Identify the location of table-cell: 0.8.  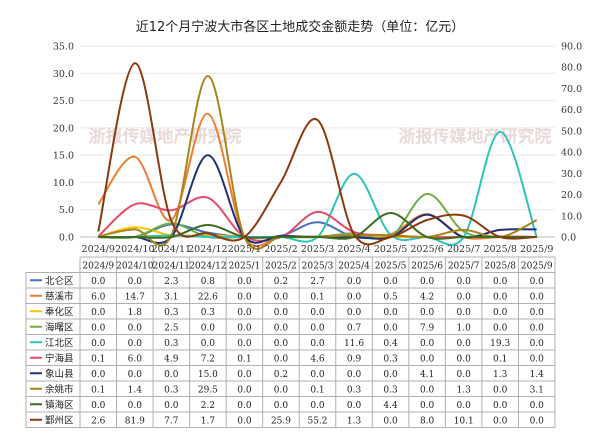
(208, 282).